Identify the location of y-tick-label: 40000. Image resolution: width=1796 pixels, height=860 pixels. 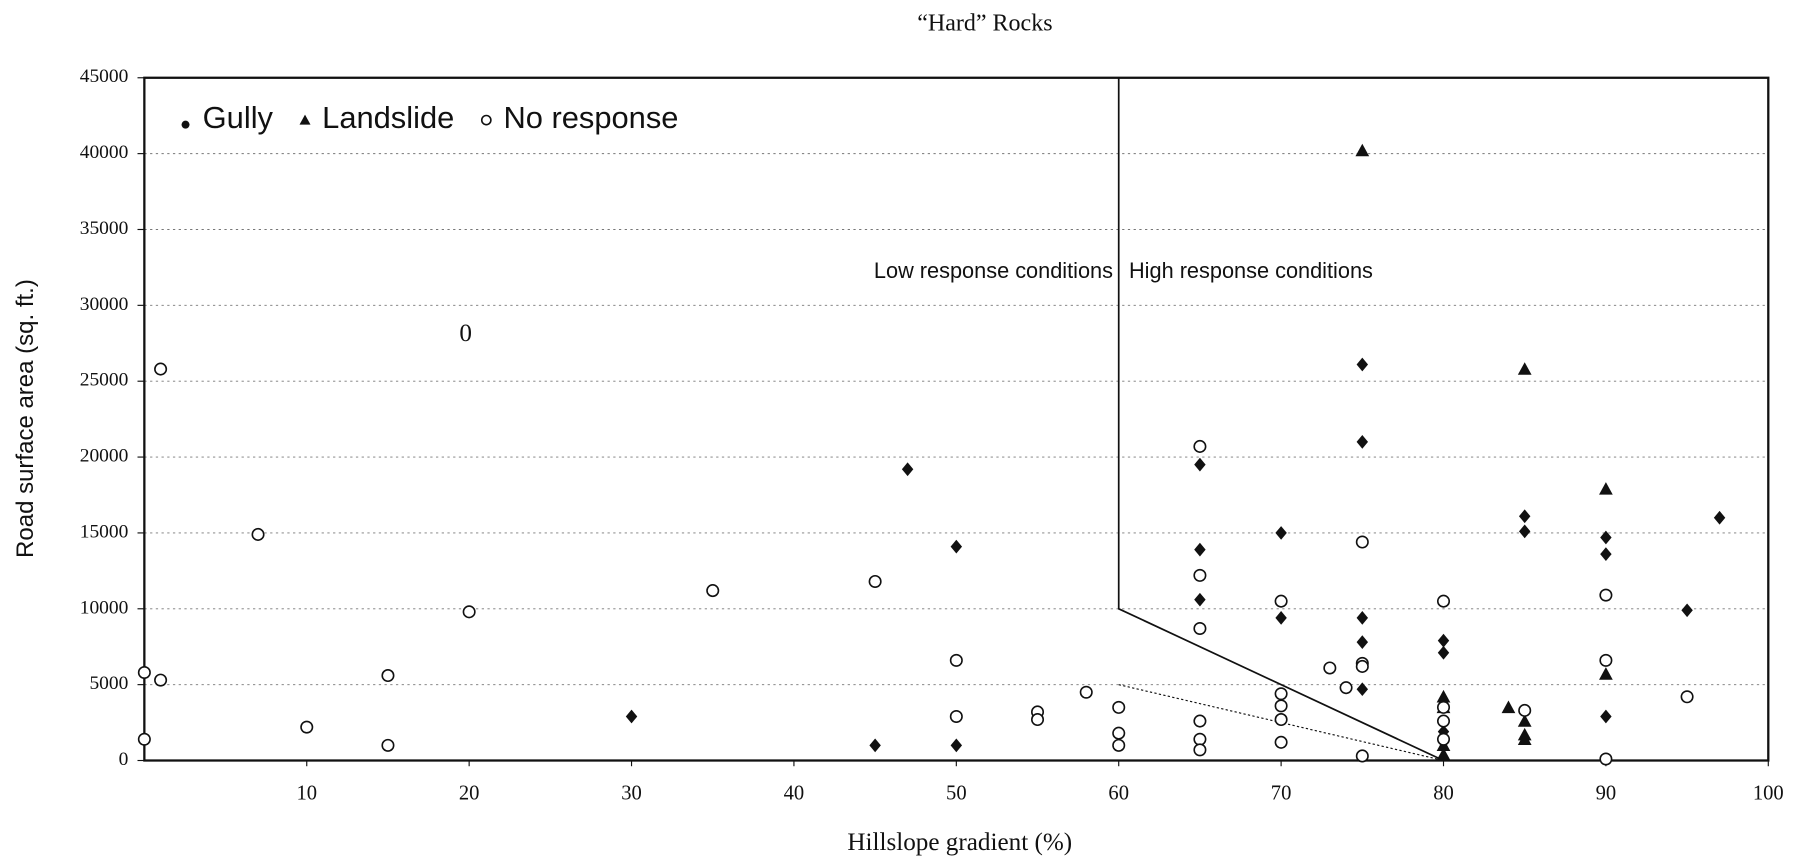
(104, 152).